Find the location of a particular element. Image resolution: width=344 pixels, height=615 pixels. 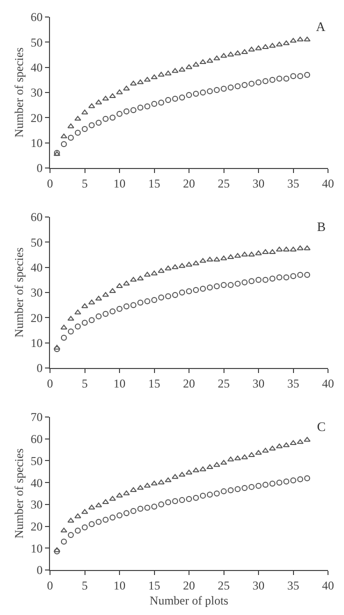

y-tick-label: 30 is located at coordinates (36, 293).